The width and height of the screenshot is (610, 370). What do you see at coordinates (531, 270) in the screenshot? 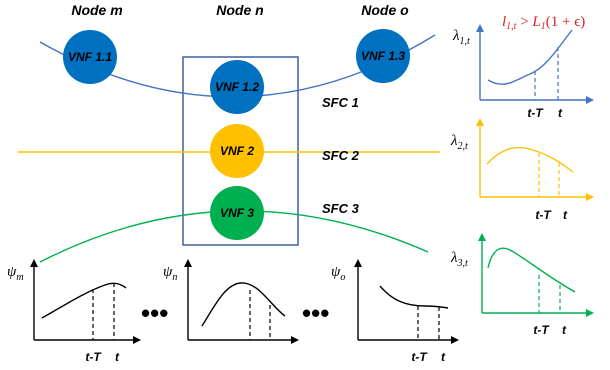
I see `lambda-3-curve` at bounding box center [531, 270].